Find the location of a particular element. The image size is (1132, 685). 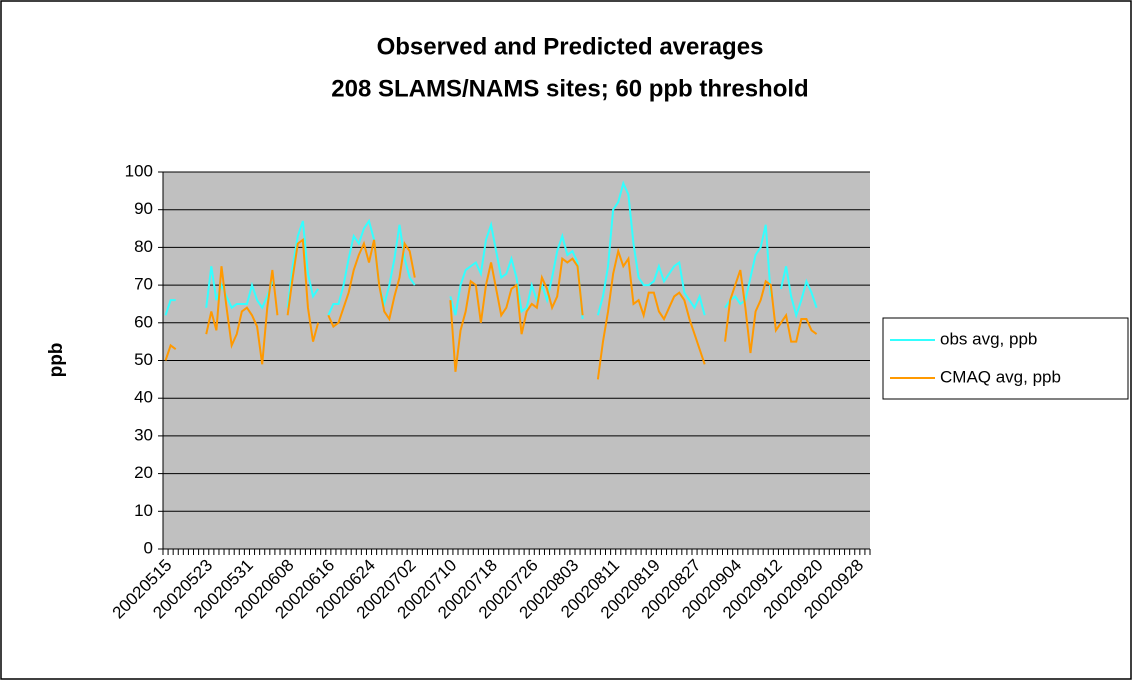

y-tick-label: 70 is located at coordinates (143, 284).